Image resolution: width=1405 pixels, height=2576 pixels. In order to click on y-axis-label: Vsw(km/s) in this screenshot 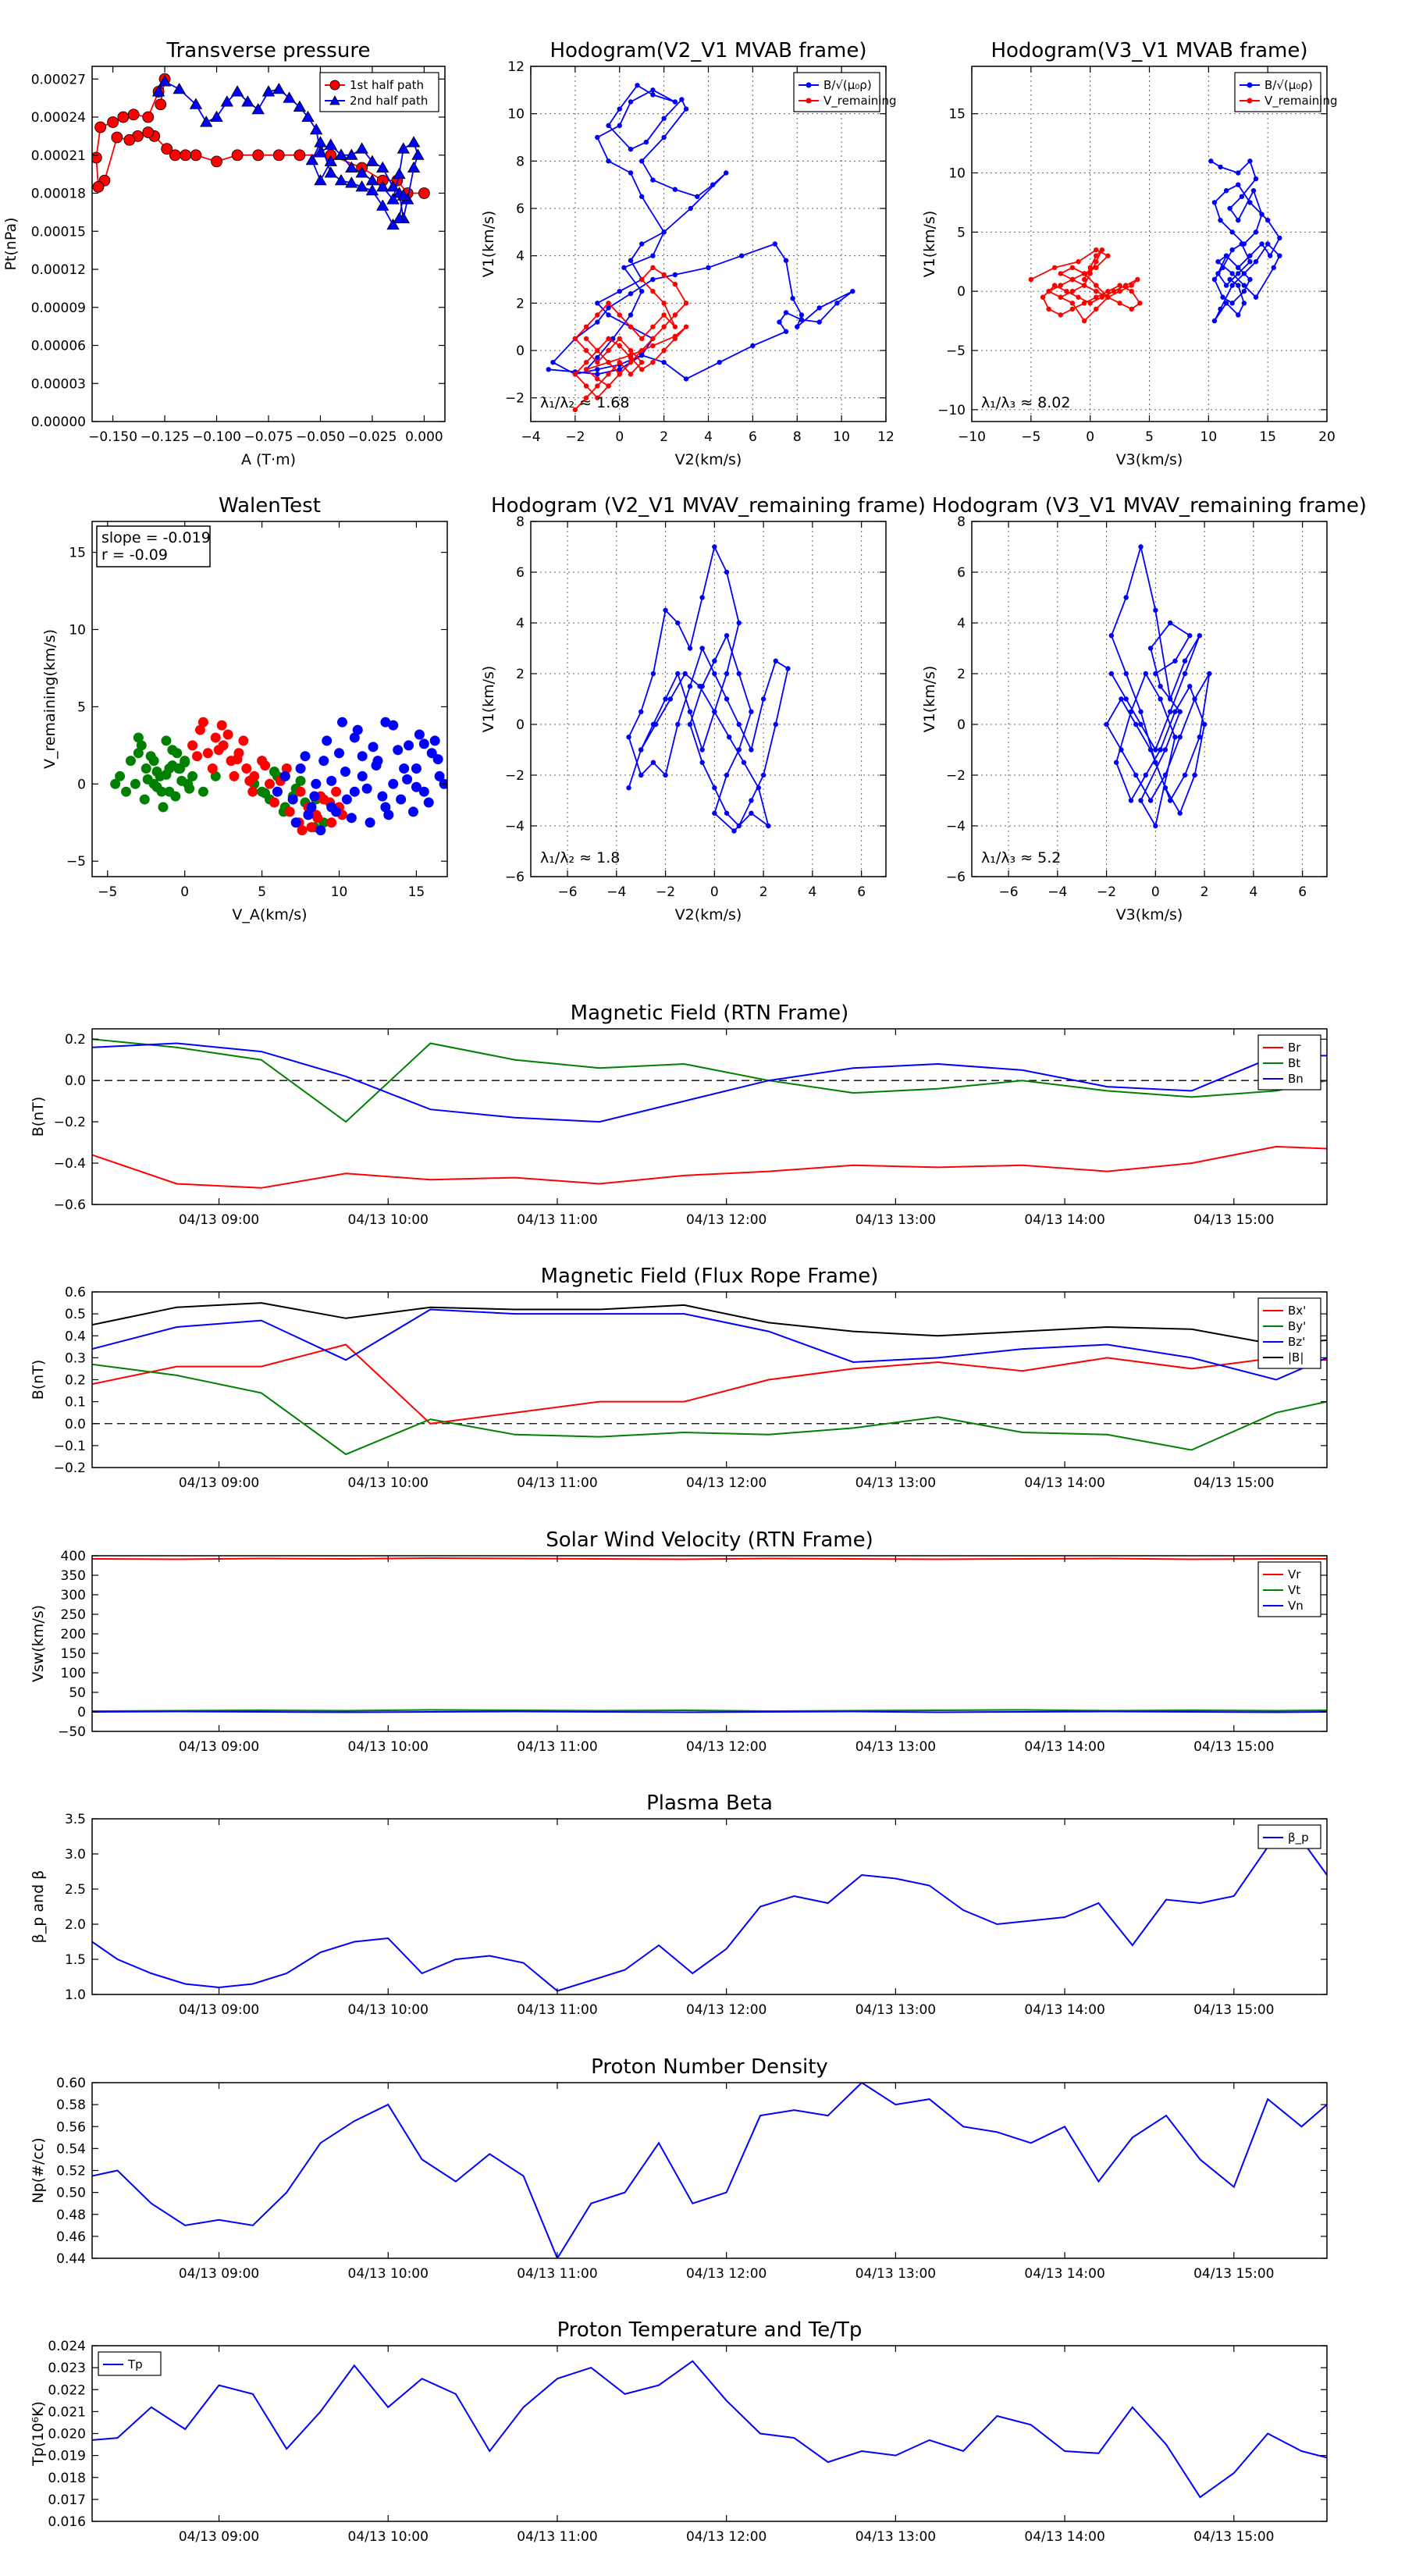, I will do `click(38, 1643)`.